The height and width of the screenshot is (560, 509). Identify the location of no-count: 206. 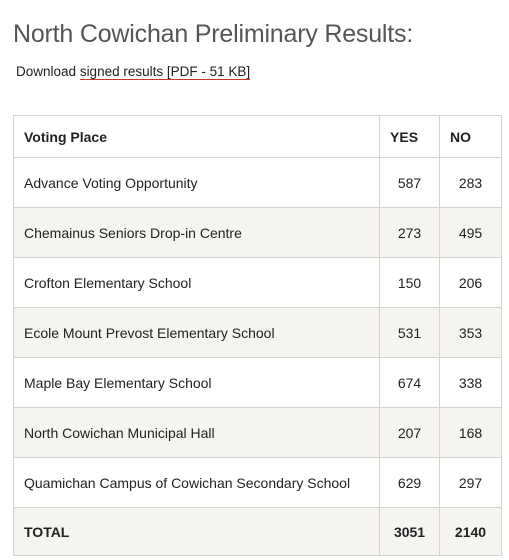
(470, 282).